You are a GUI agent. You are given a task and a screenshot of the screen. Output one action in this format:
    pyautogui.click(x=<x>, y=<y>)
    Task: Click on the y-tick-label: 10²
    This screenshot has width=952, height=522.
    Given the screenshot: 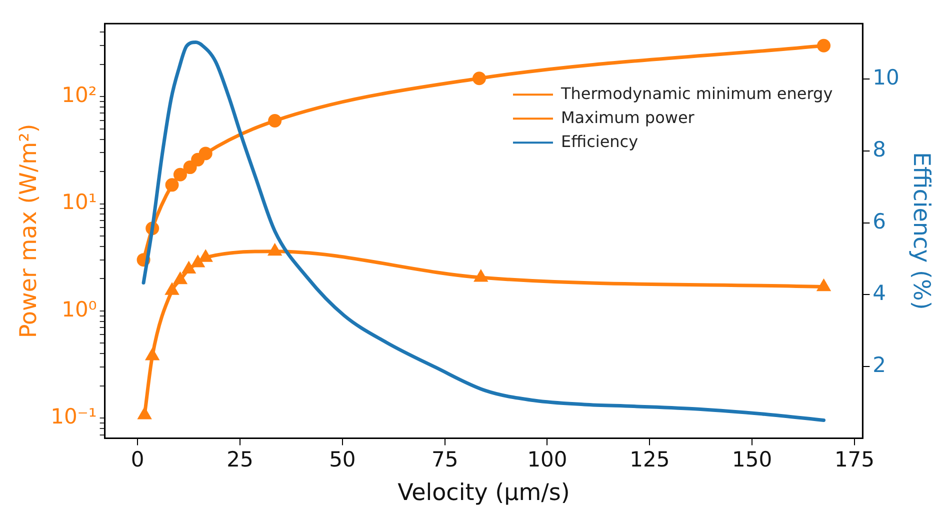 What is the action you would take?
    pyautogui.click(x=79, y=95)
    